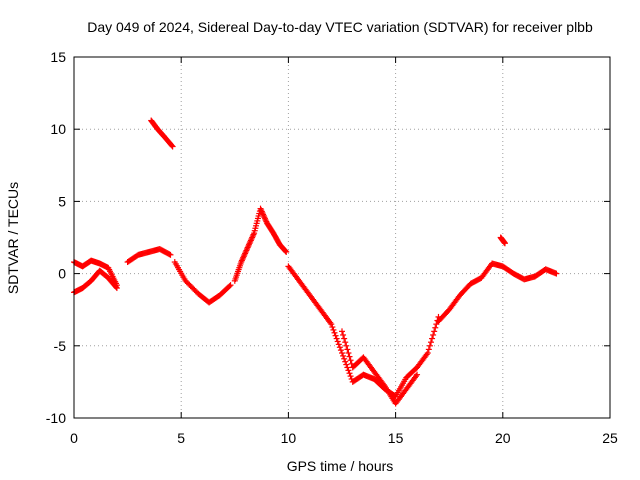  What do you see at coordinates (289, 438) in the screenshot?
I see `x-tick-label: 10` at bounding box center [289, 438].